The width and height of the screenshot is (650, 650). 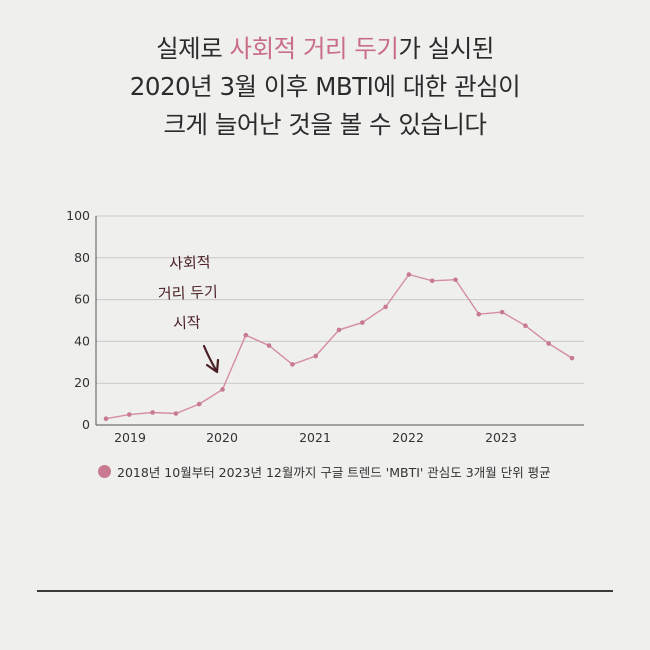 I want to click on divider, so click(x=325, y=591).